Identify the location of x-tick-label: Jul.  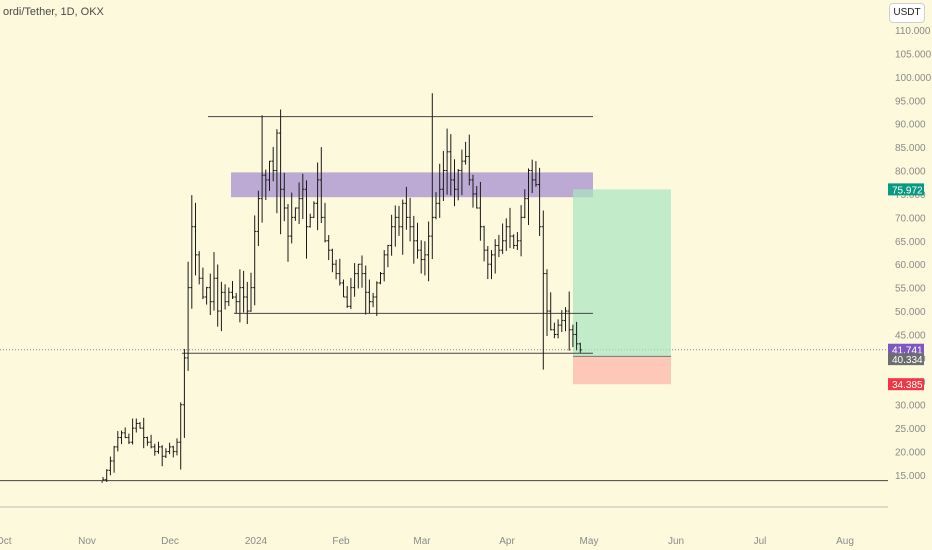
(760, 541).